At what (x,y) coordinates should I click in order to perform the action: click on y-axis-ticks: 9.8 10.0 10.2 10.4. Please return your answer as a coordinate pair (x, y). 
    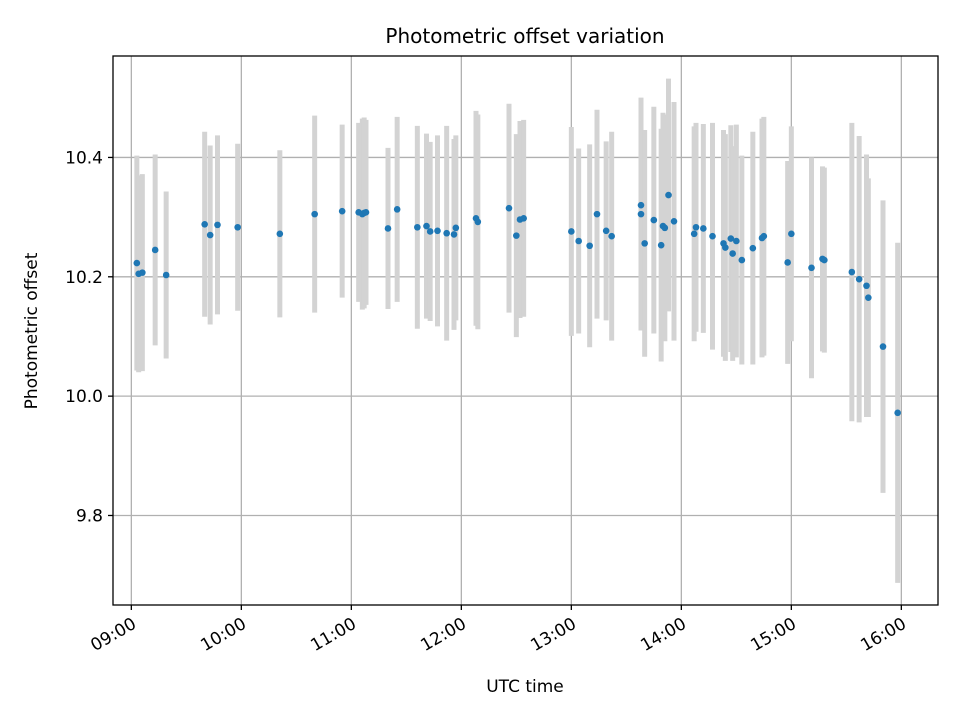
    Looking at the image, I should click on (89, 337).